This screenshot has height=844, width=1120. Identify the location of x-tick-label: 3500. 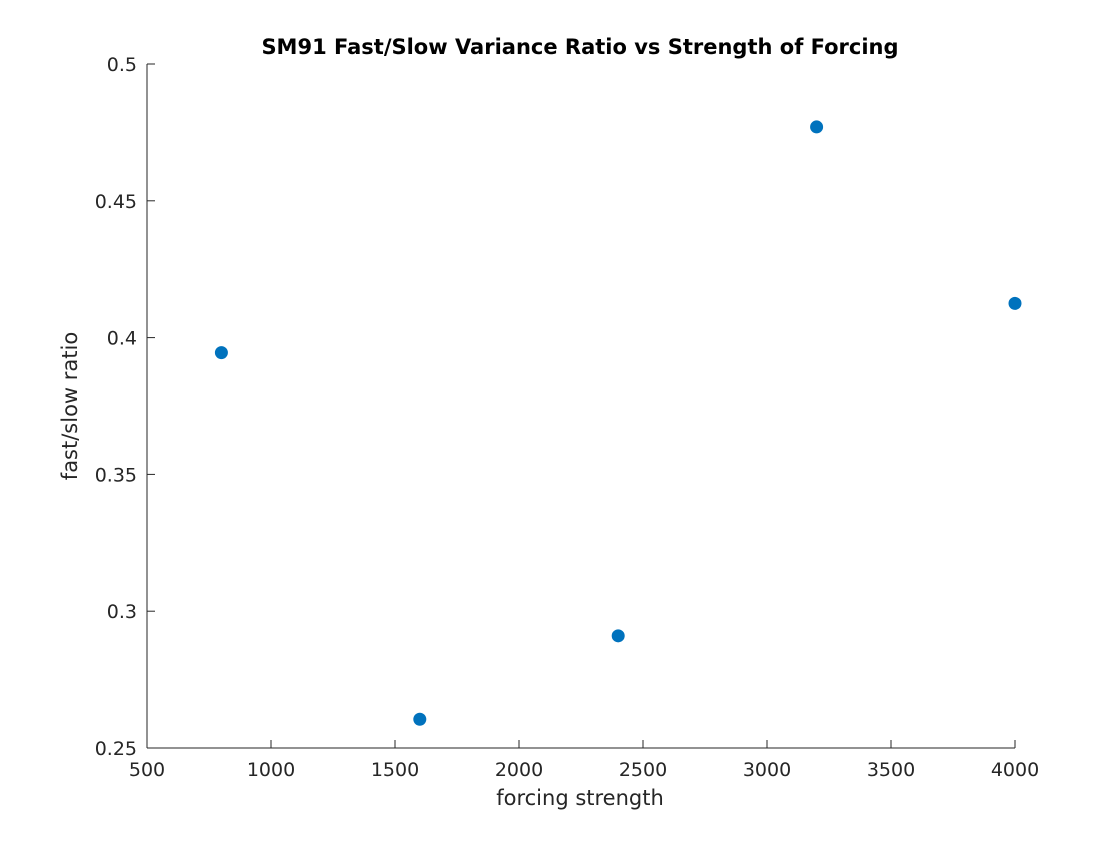
(891, 770).